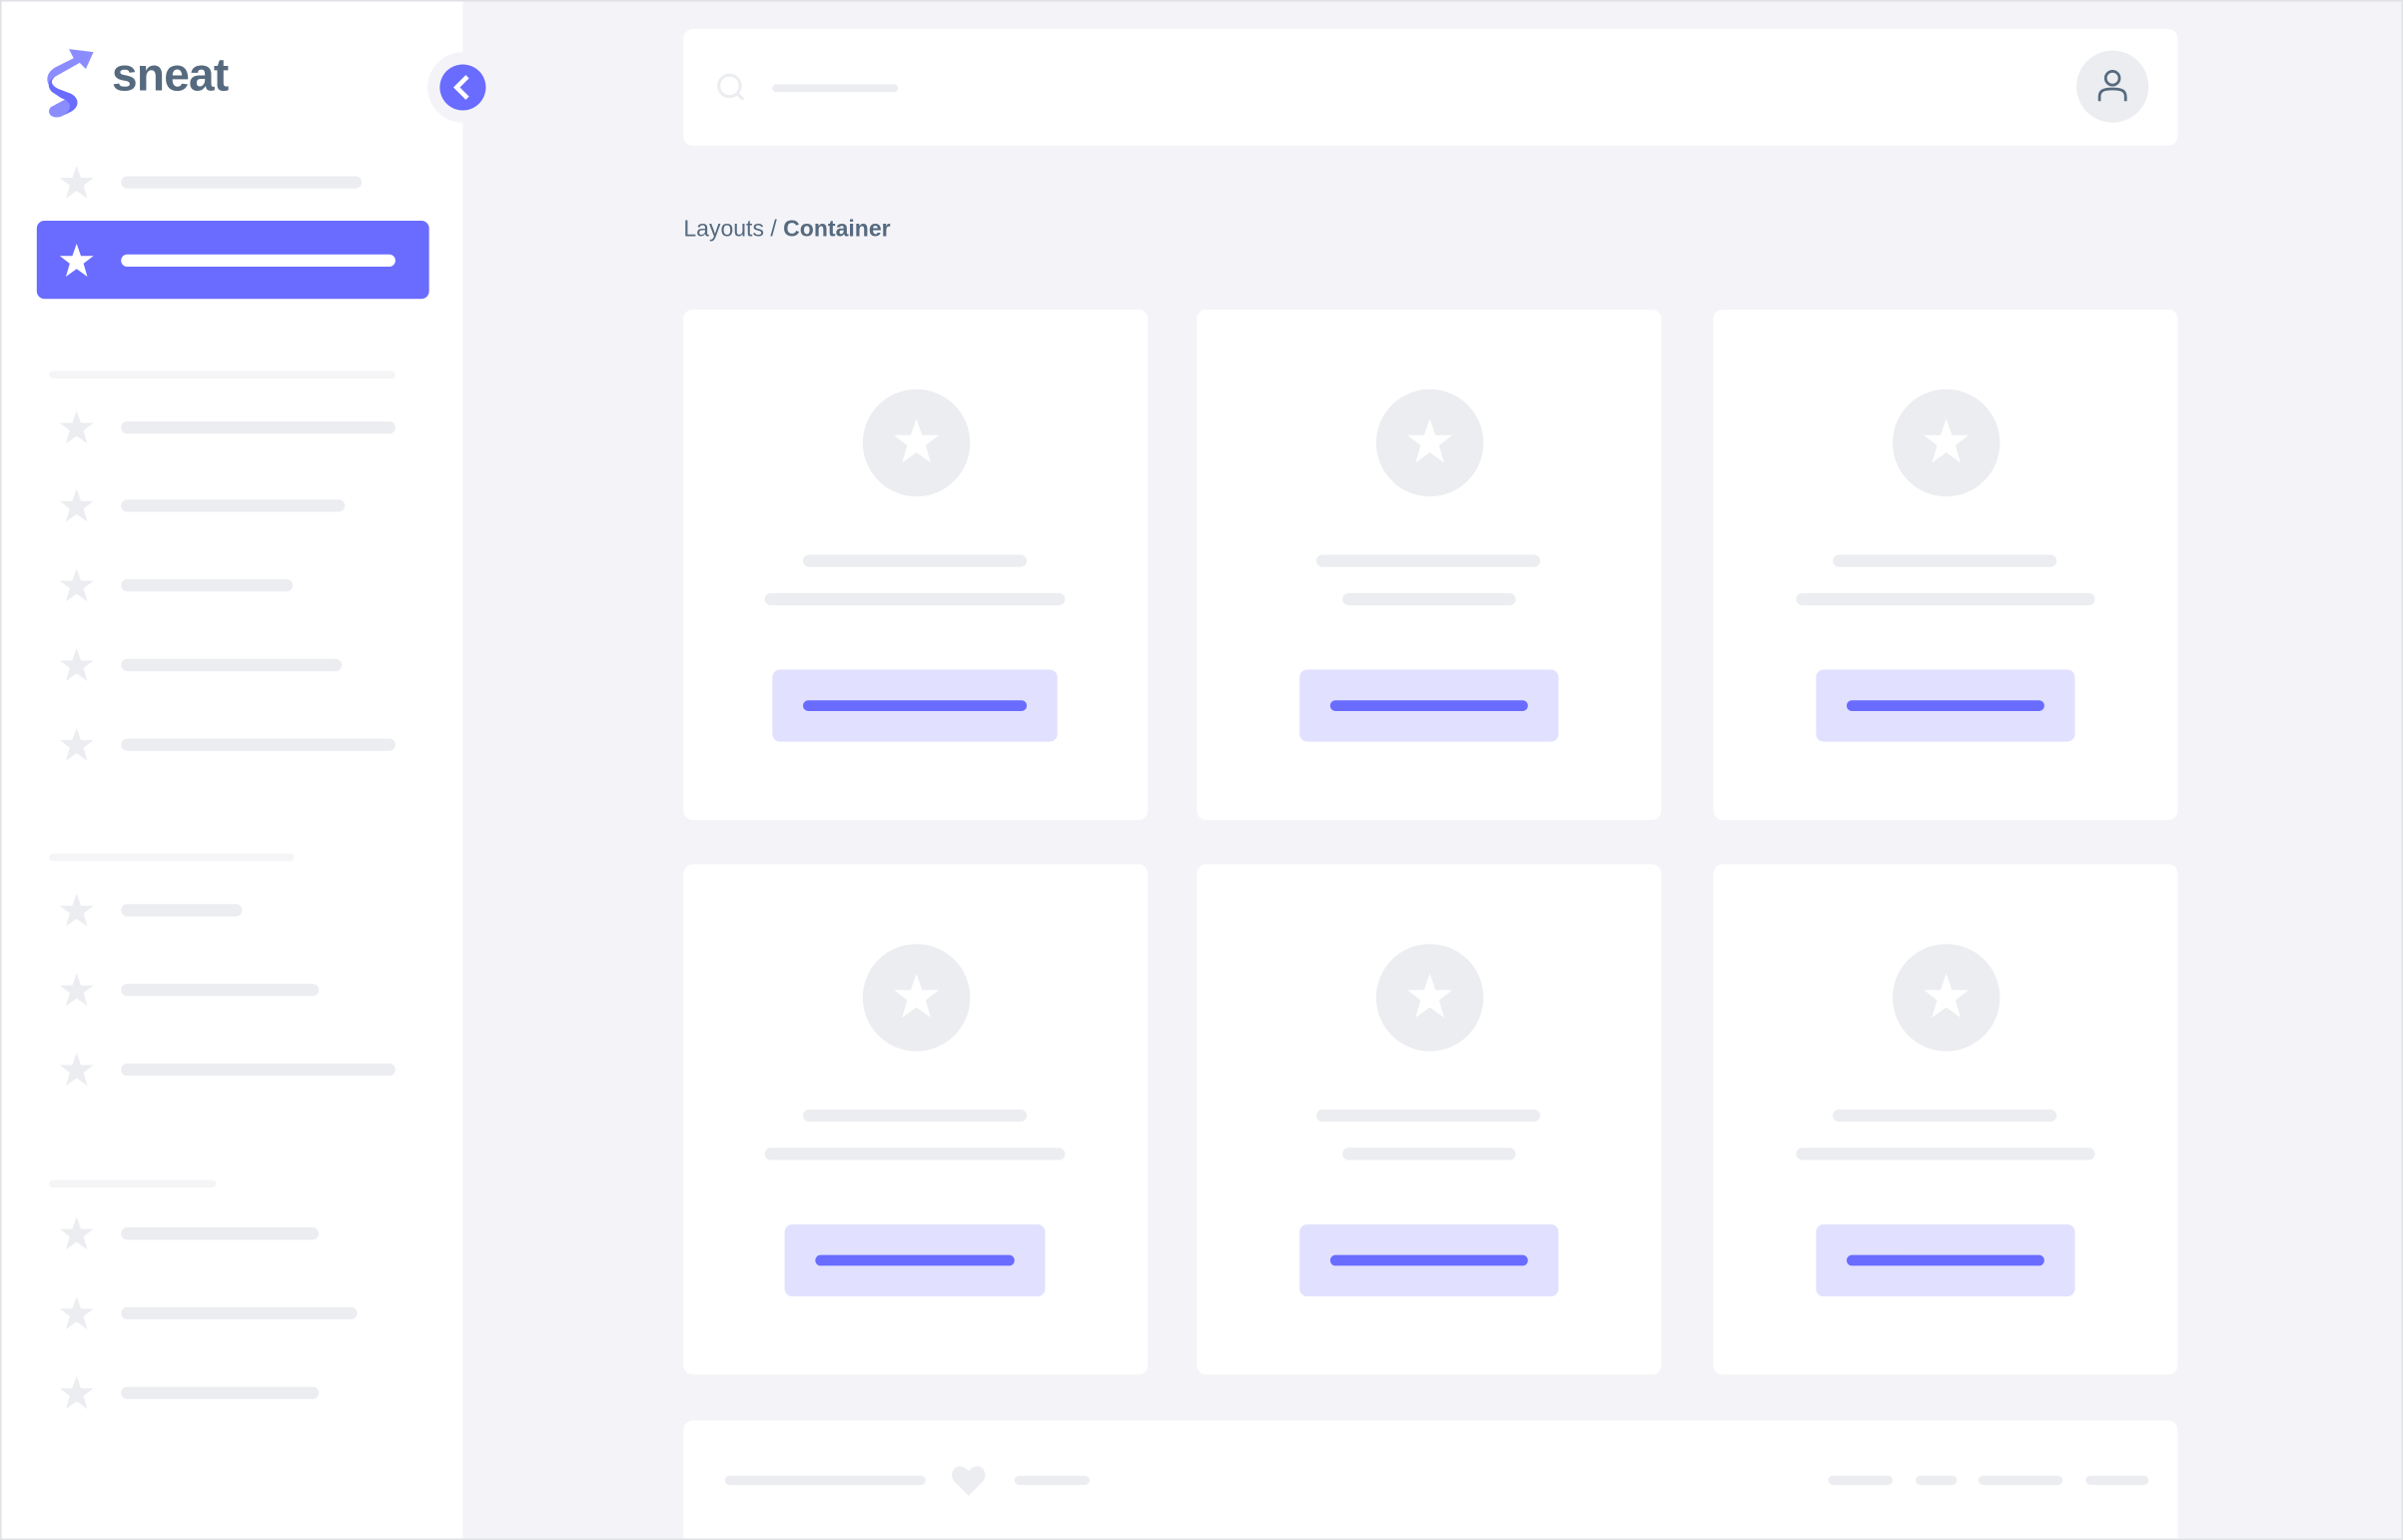 Image resolution: width=2403 pixels, height=1540 pixels. I want to click on collapse-button, so click(462, 88).